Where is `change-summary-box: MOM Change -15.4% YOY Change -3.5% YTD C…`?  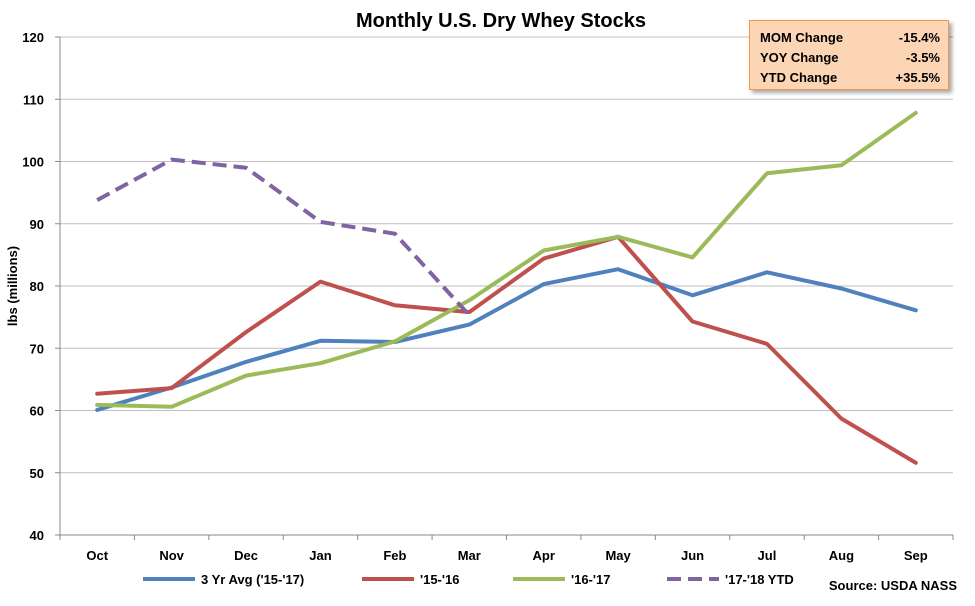 change-summary-box: MOM Change -15.4% YOY Change -3.5% YTD C… is located at coordinates (849, 55).